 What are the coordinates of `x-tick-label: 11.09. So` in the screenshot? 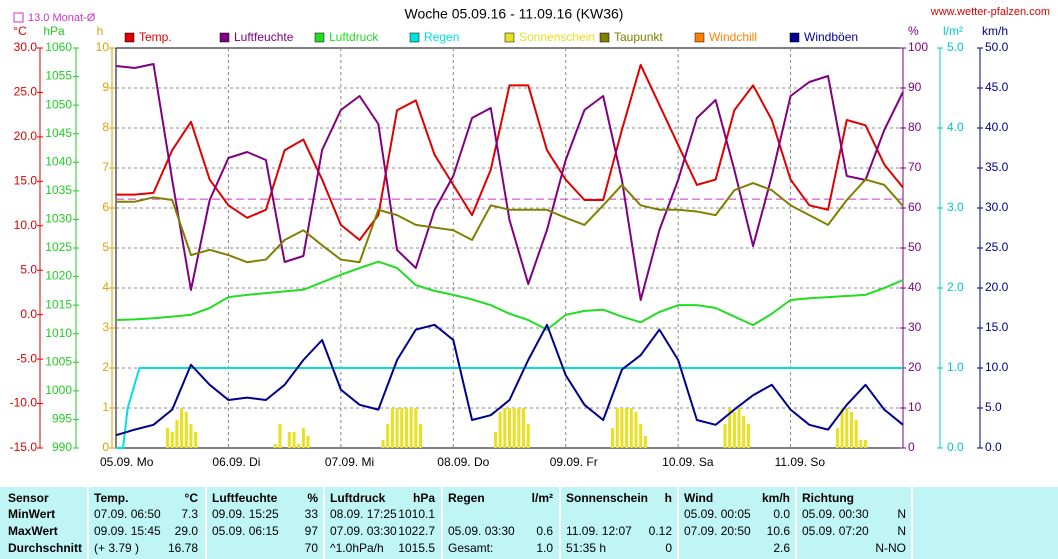 It's located at (800, 462).